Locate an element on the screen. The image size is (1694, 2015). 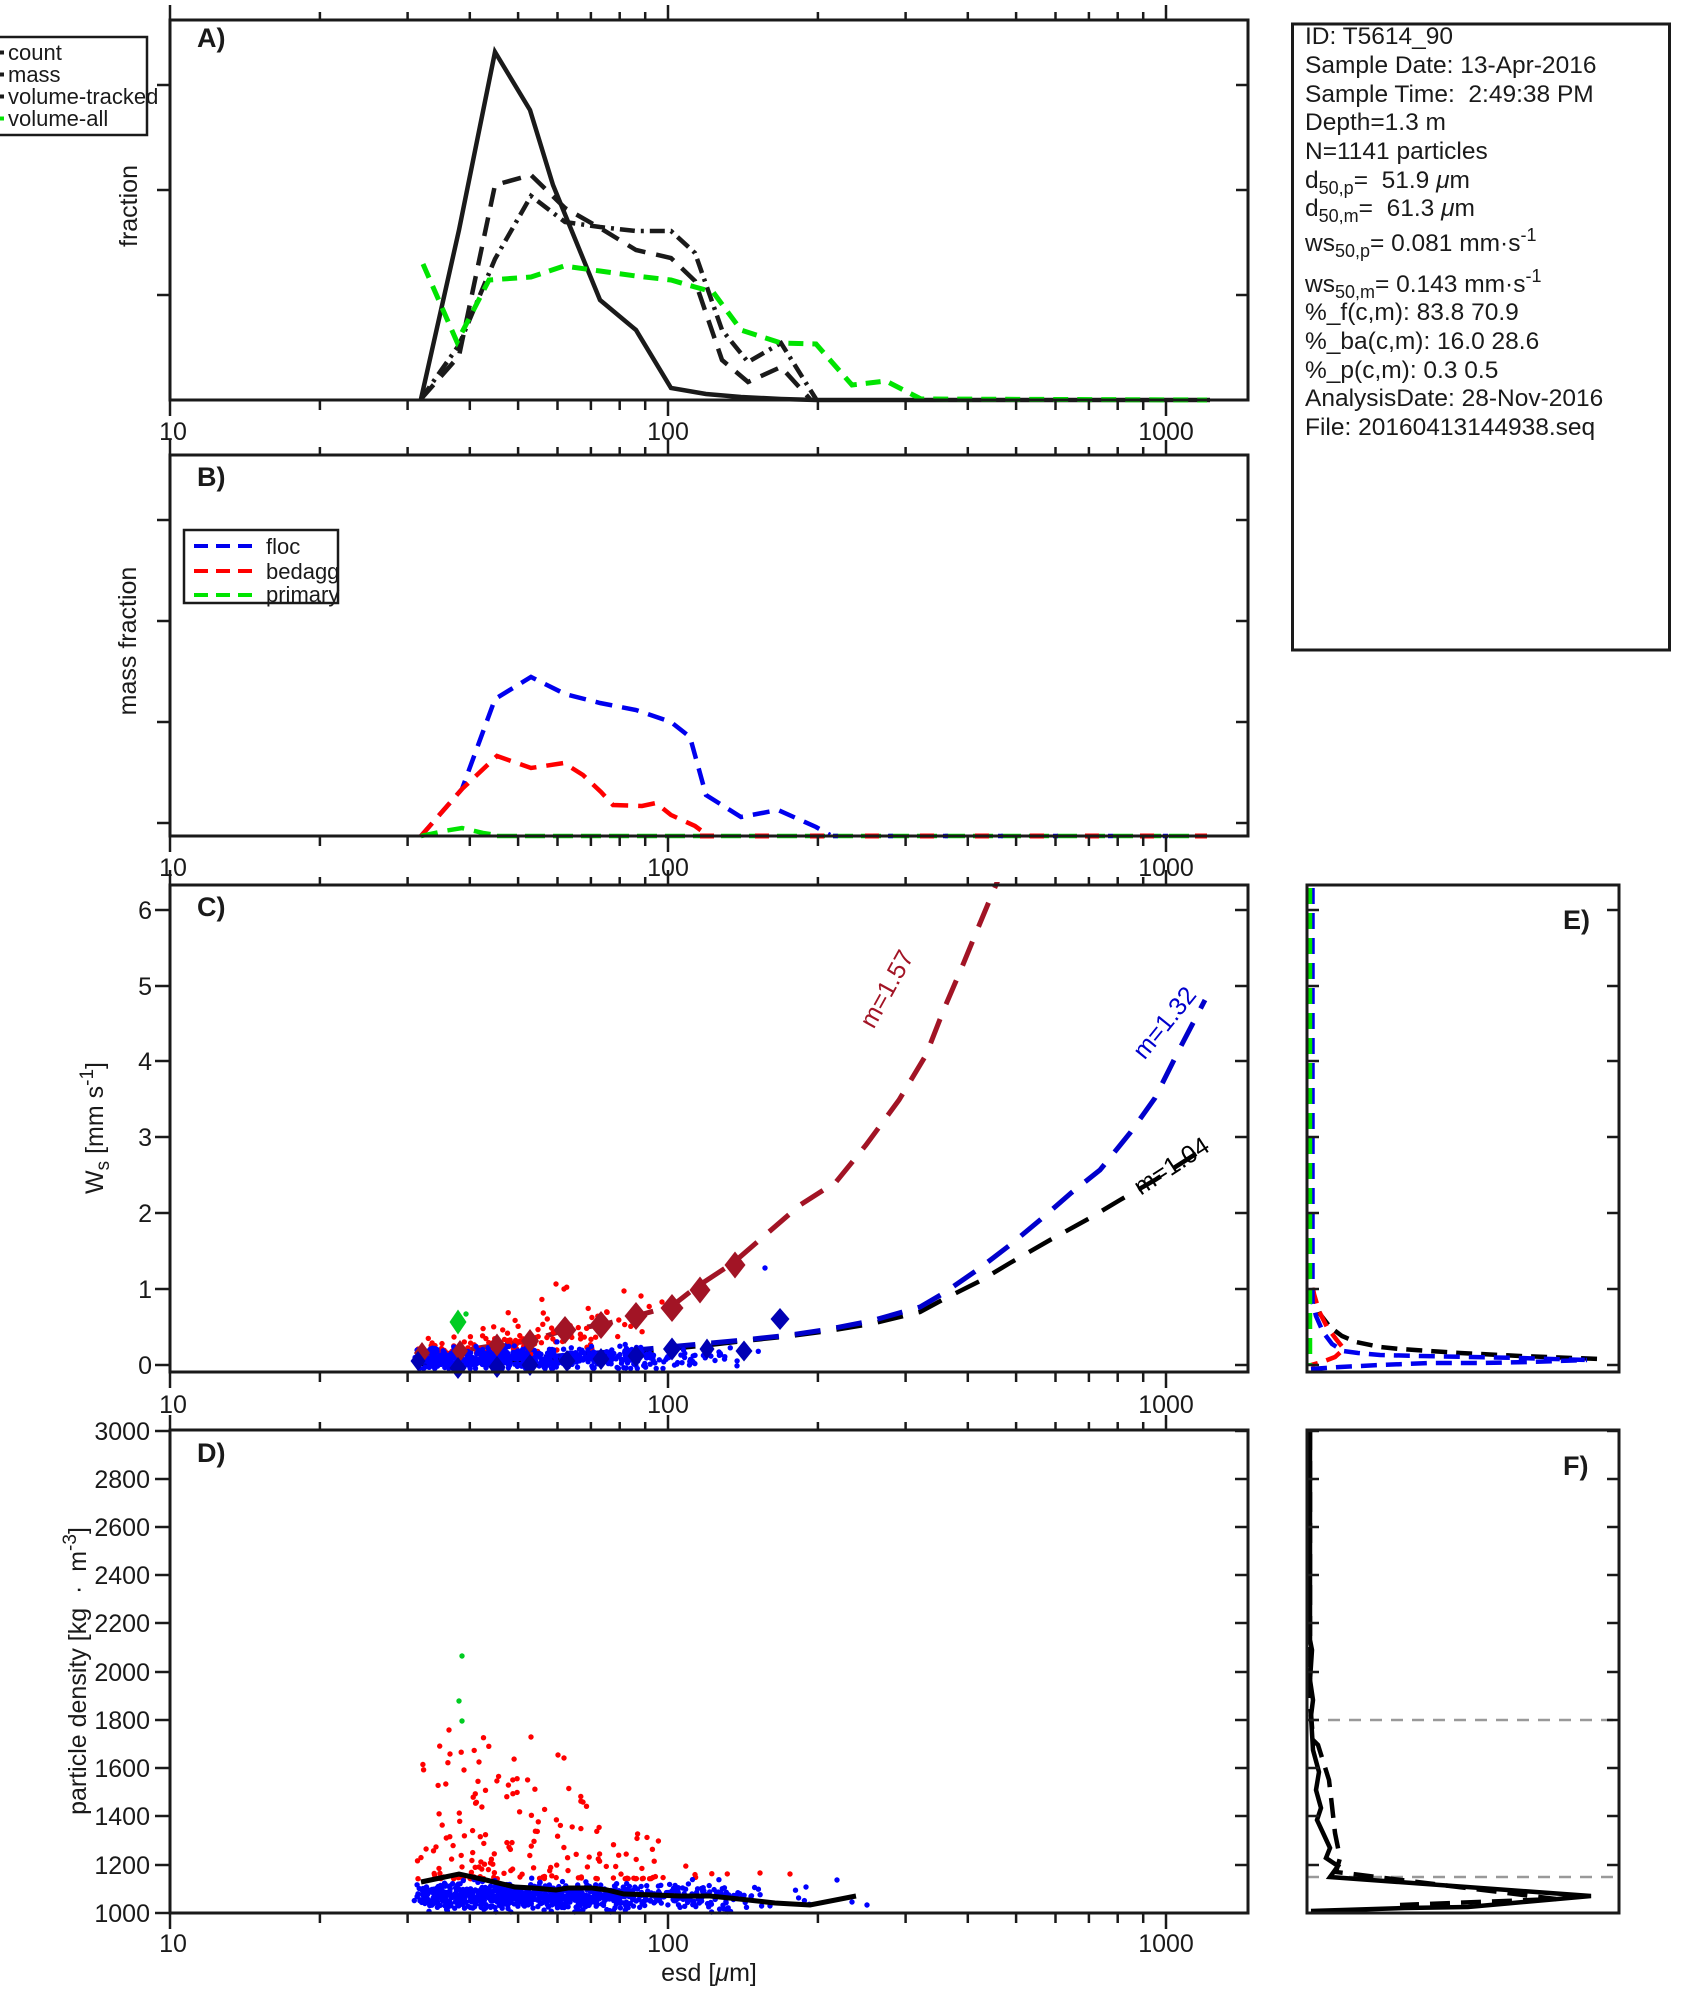
svg-text: bedagg is located at coordinates (302, 571).